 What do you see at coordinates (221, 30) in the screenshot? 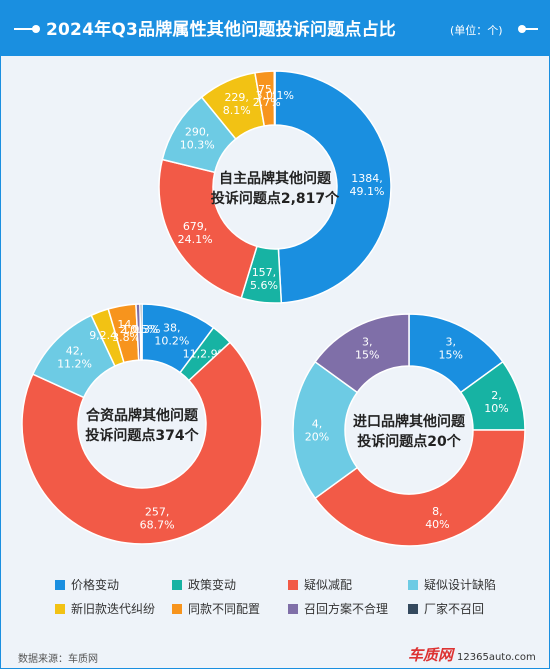
I see `chart-title: 2024年Q3品牌属性其他问题投诉问题点占比` at bounding box center [221, 30].